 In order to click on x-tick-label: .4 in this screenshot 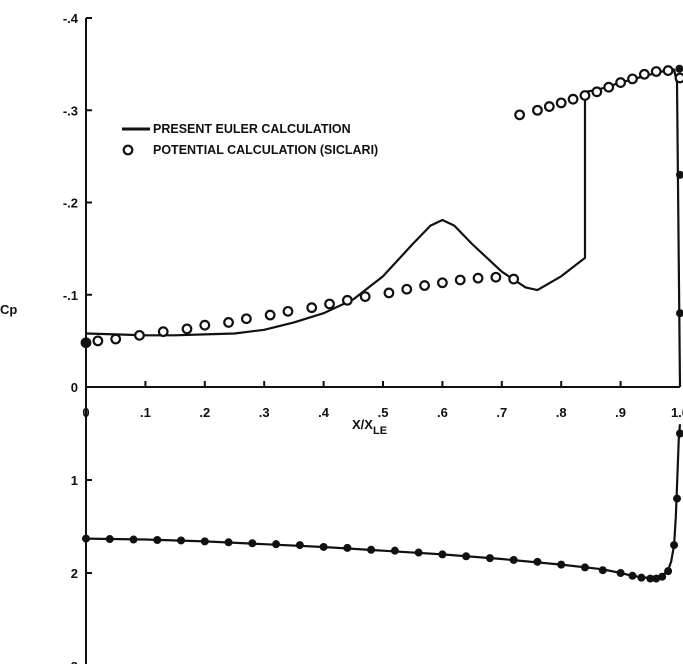, I will do `click(324, 412)`.